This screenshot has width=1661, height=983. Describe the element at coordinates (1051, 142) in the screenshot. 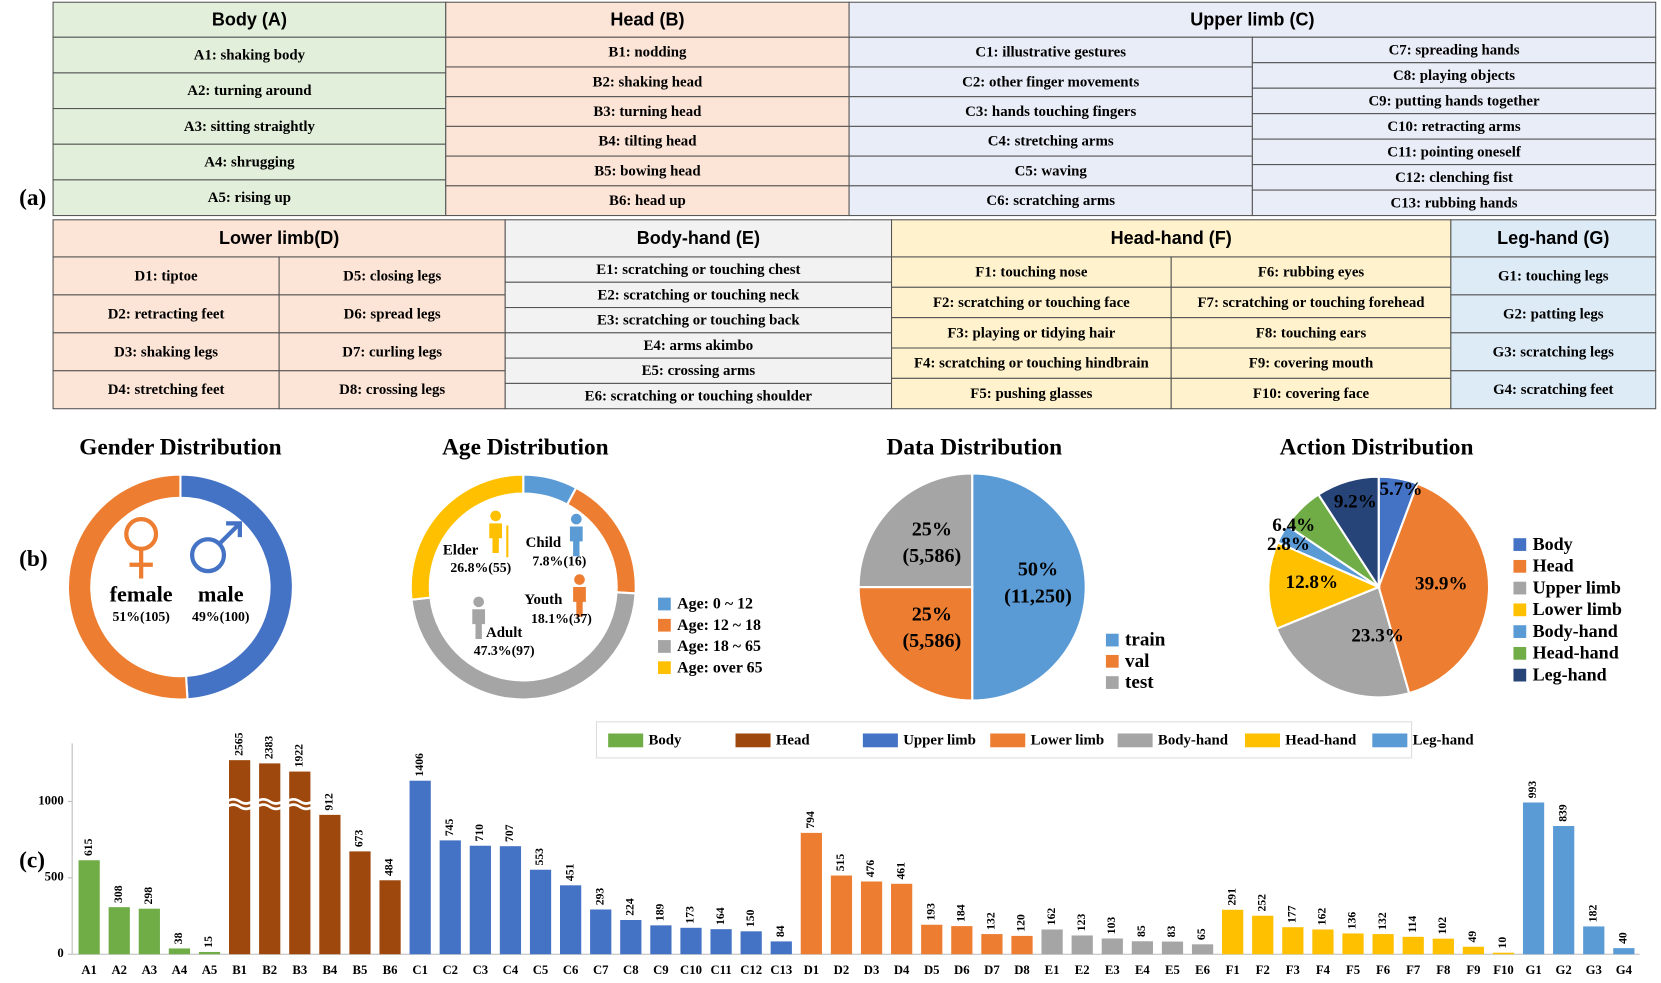

I see `action-item: C4: stretching arms` at that location.